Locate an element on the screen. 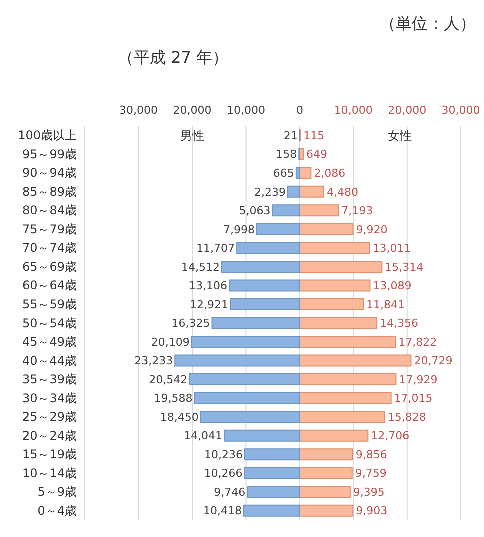 The image size is (484, 537). y-tick-label: 15～19歳 is located at coordinates (49, 455).